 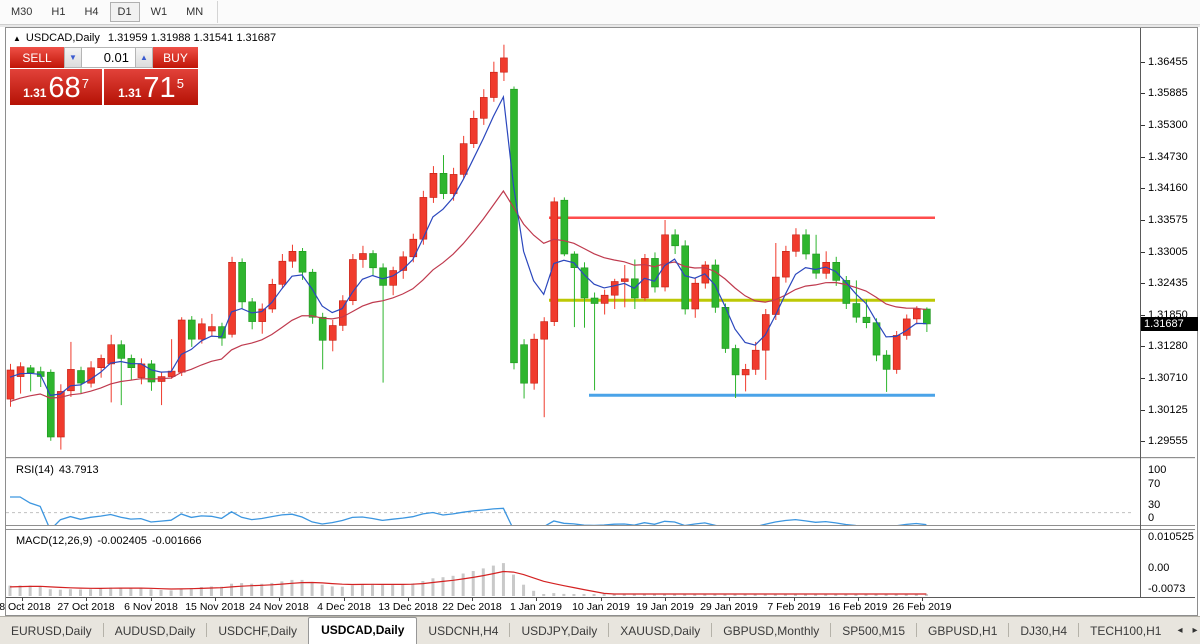 I want to click on date-axis-label: 19 Jan 2019, so click(x=665, y=607).